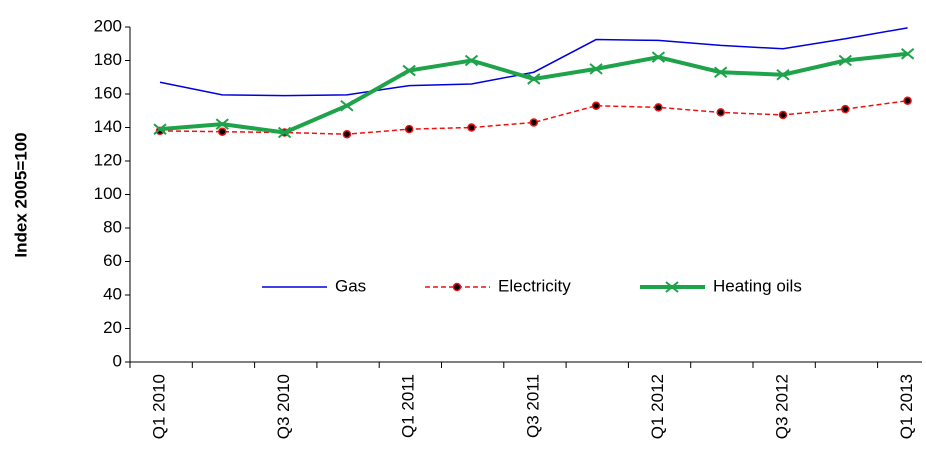 The height and width of the screenshot is (472, 926). Describe the element at coordinates (657, 406) in the screenshot. I see `x-tick-label: Q1 2012` at that location.